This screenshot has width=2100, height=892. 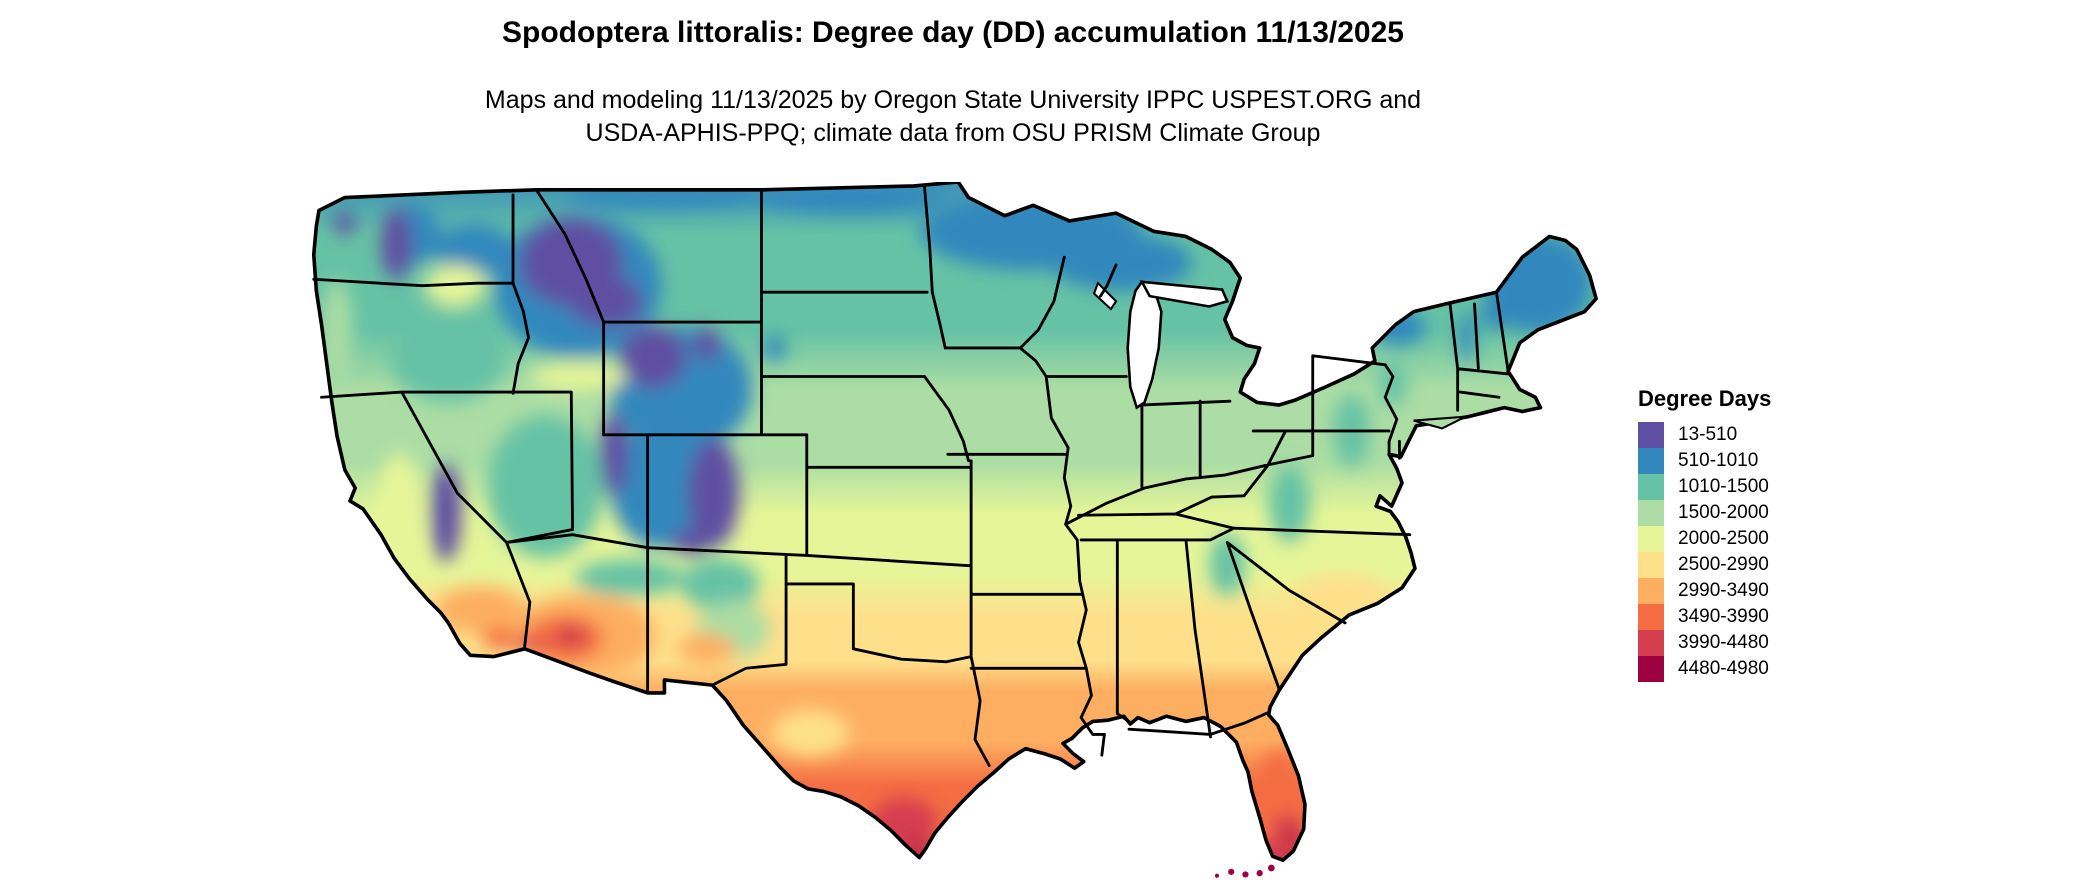 What do you see at coordinates (1723, 616) in the screenshot?
I see `legend-label: 3490-3990` at bounding box center [1723, 616].